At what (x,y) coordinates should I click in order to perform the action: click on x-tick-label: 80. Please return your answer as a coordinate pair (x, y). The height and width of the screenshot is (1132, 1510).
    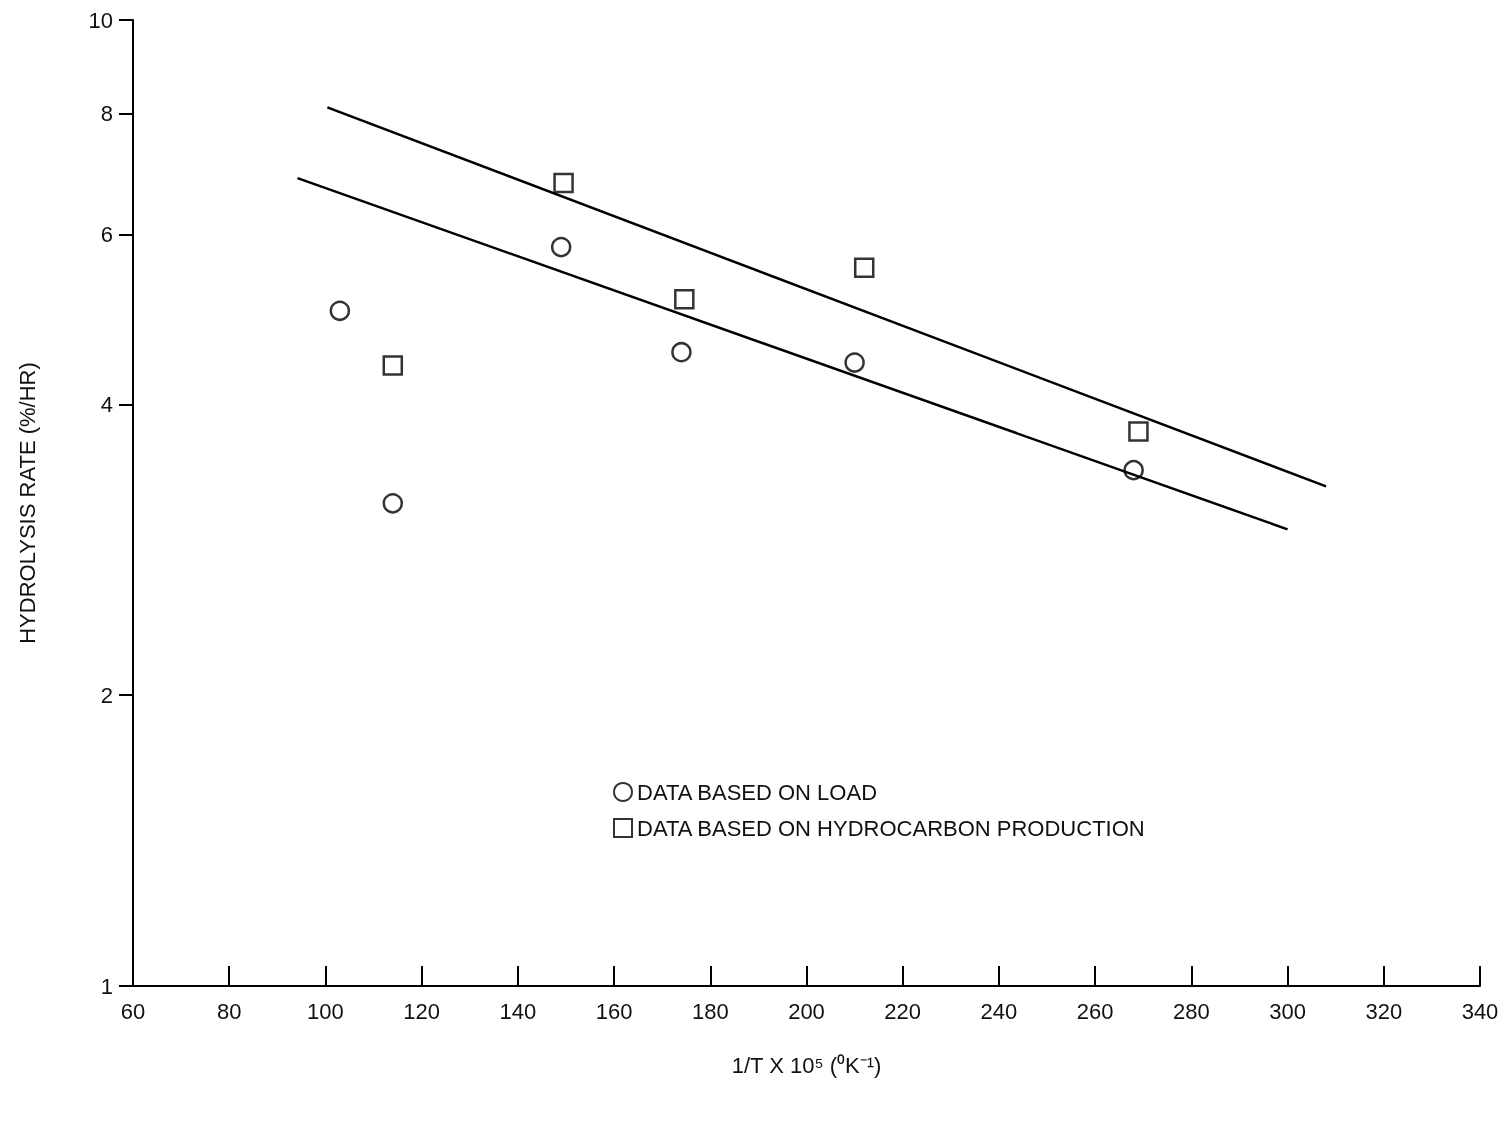
    Looking at the image, I should click on (229, 1011).